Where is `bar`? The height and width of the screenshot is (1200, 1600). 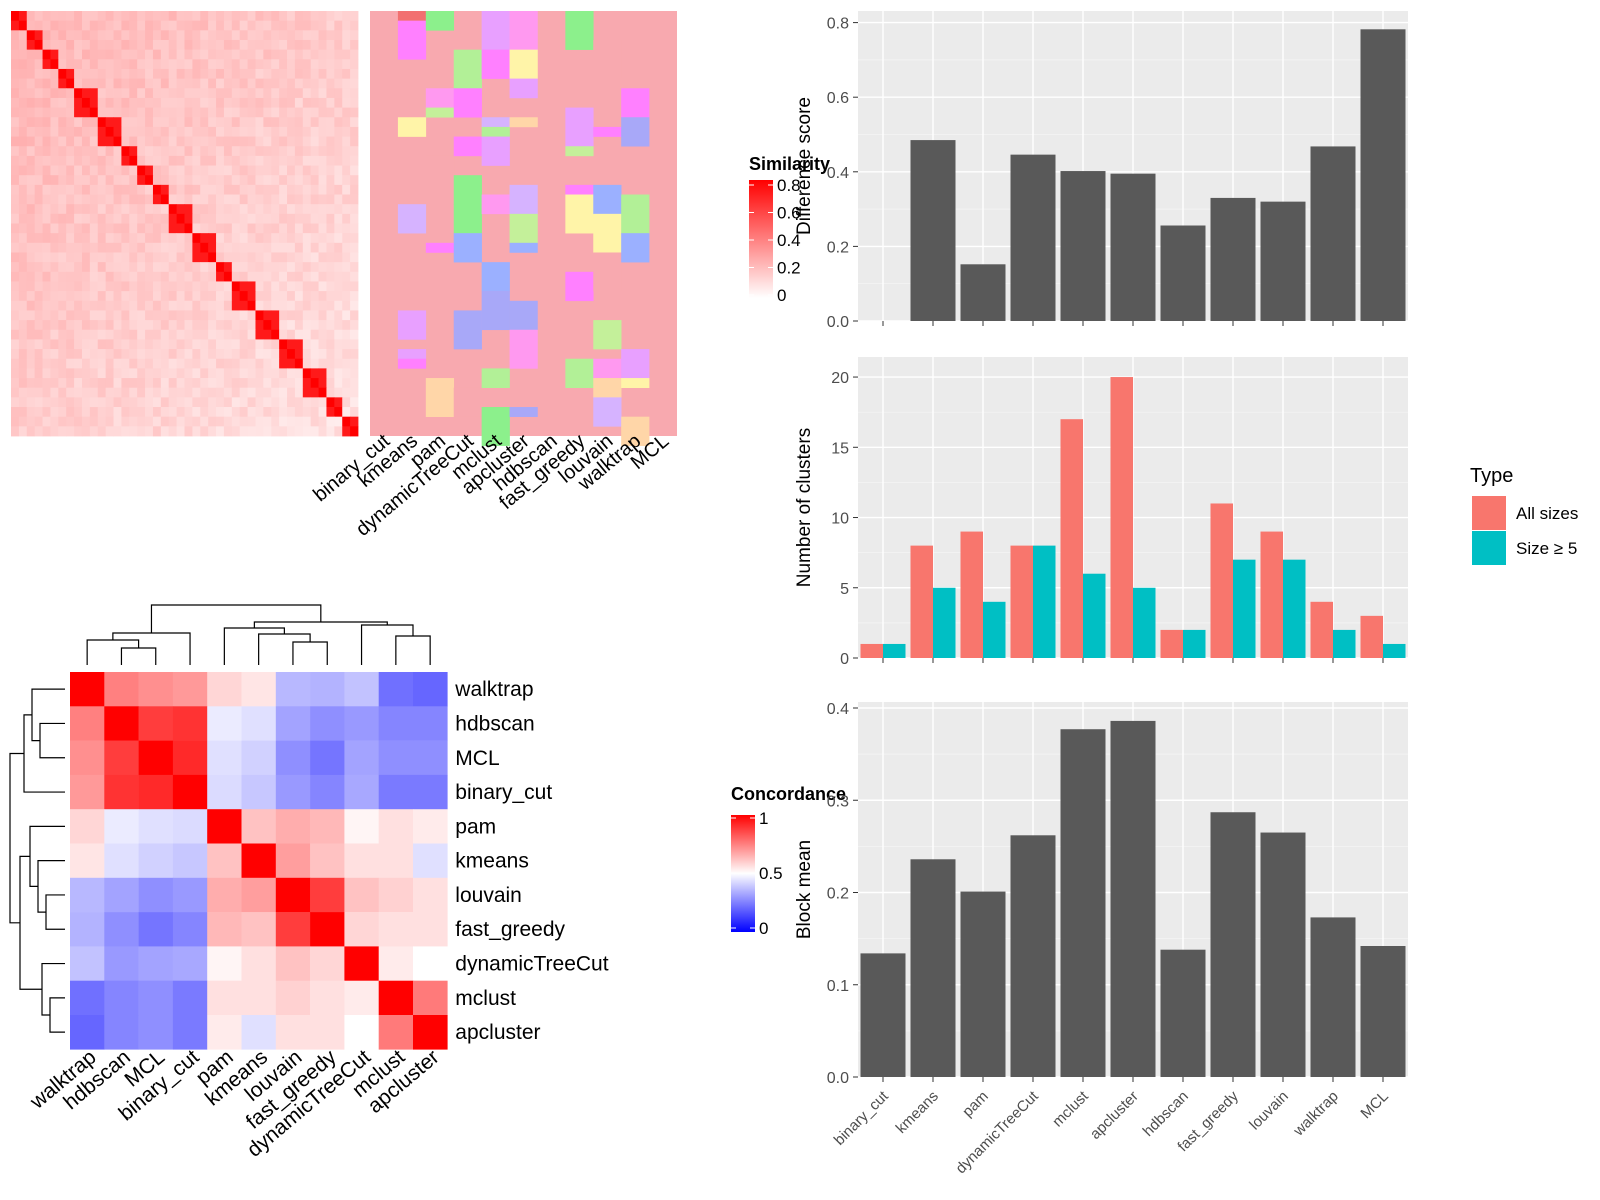 bar is located at coordinates (1333, 233).